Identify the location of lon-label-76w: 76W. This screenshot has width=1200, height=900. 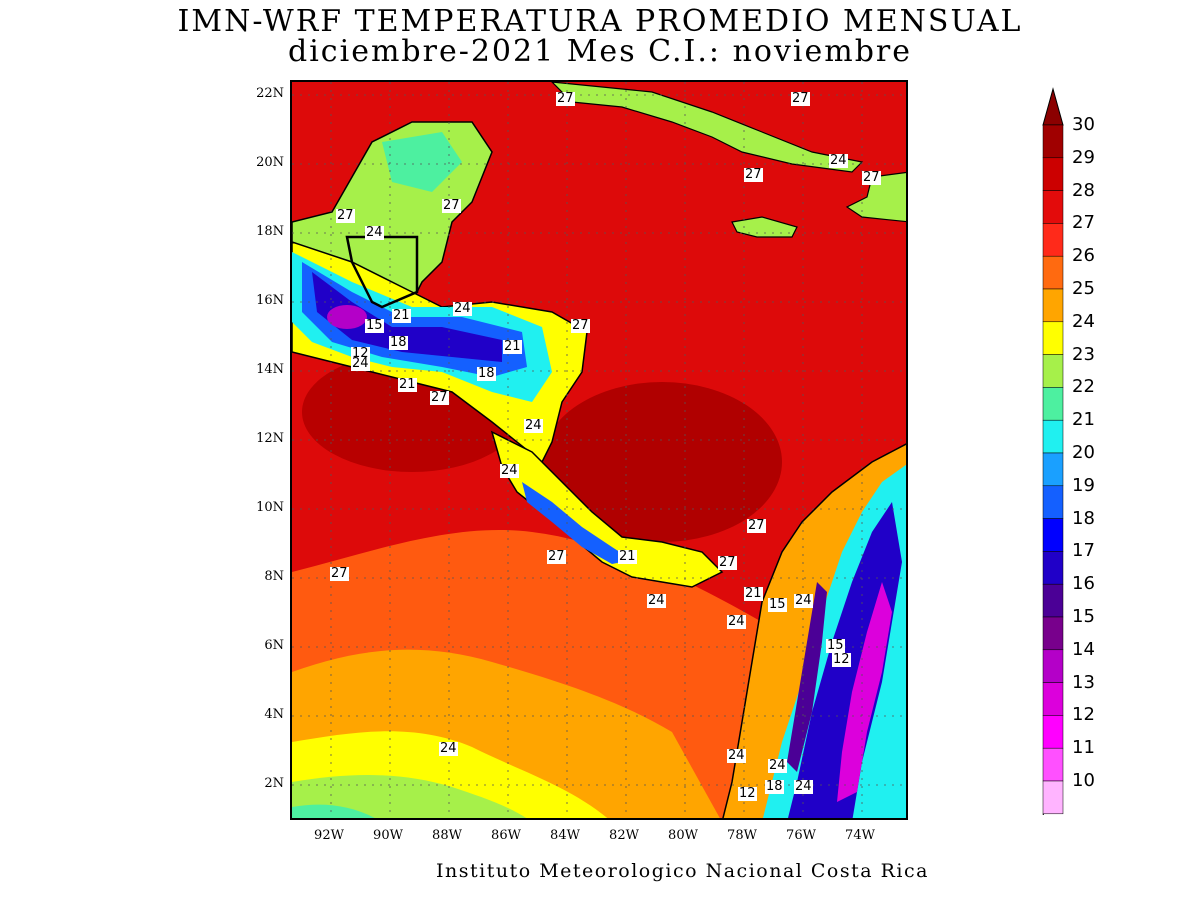
(801, 835).